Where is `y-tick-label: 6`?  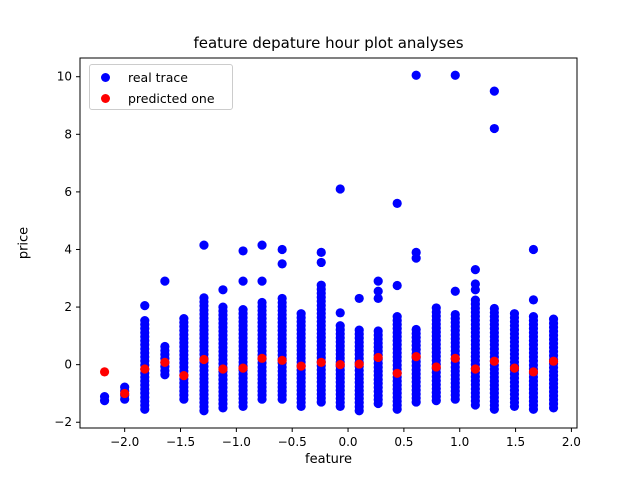 y-tick-label: 6 is located at coordinates (68, 192).